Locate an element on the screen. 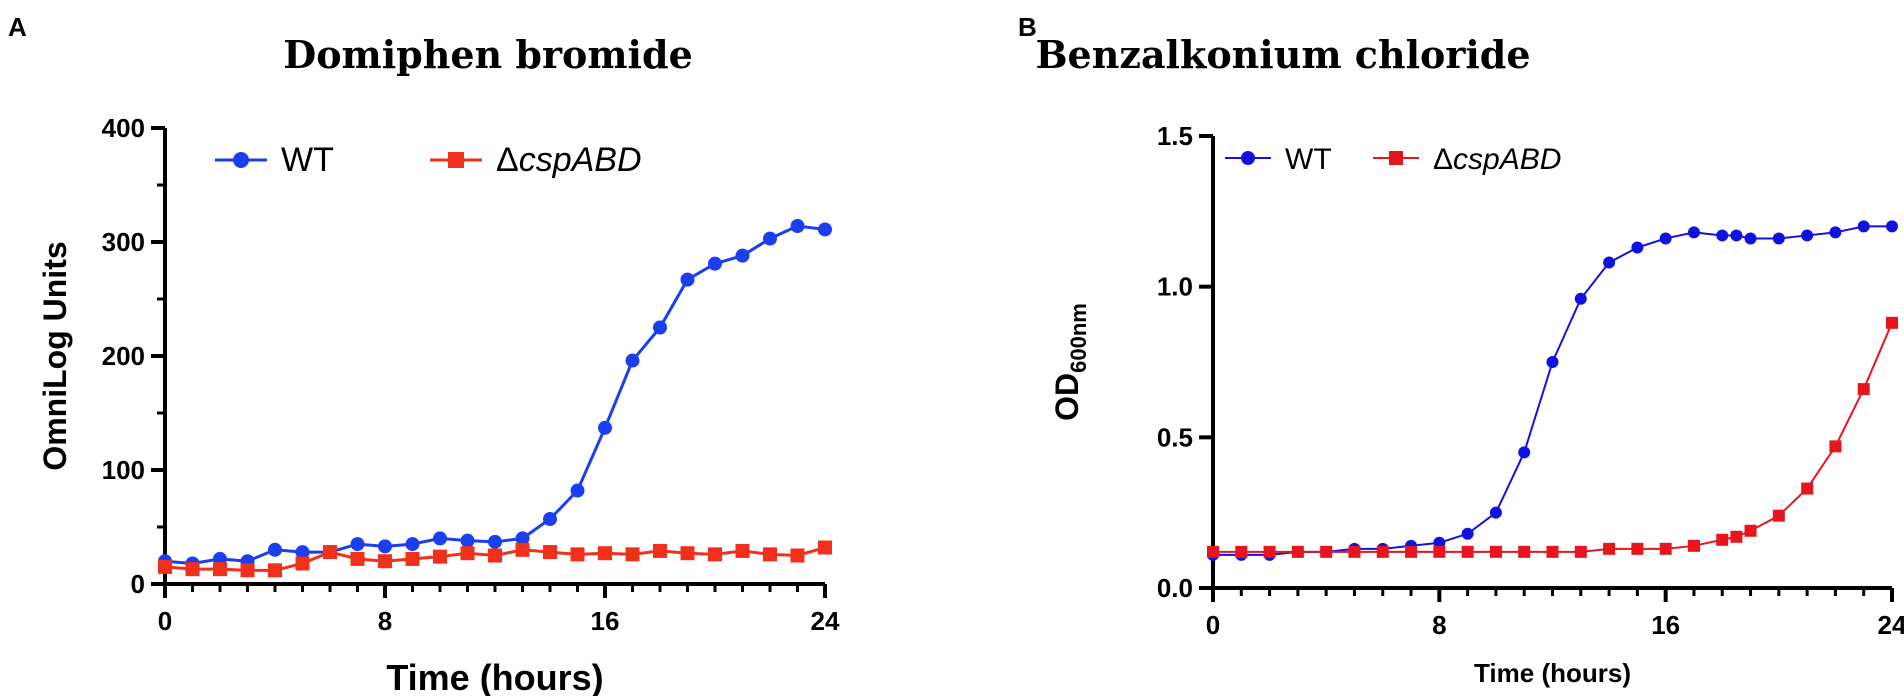 The height and width of the screenshot is (696, 1904). y-axis-title: OmniLog Units is located at coordinates (55, 355).